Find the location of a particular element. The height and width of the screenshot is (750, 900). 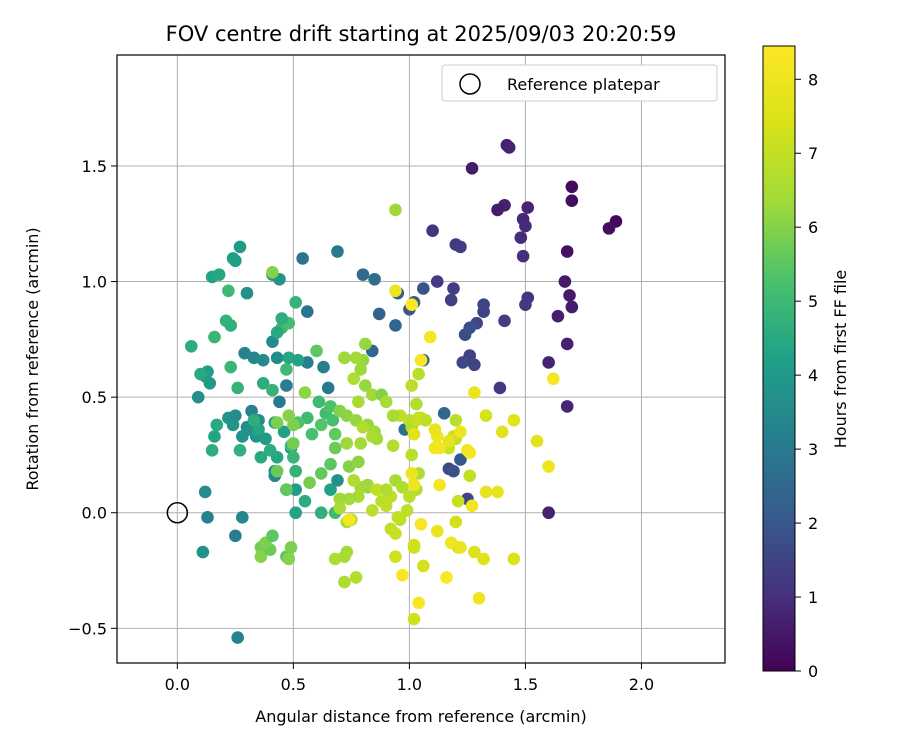

legend-box is located at coordinates (579, 83).